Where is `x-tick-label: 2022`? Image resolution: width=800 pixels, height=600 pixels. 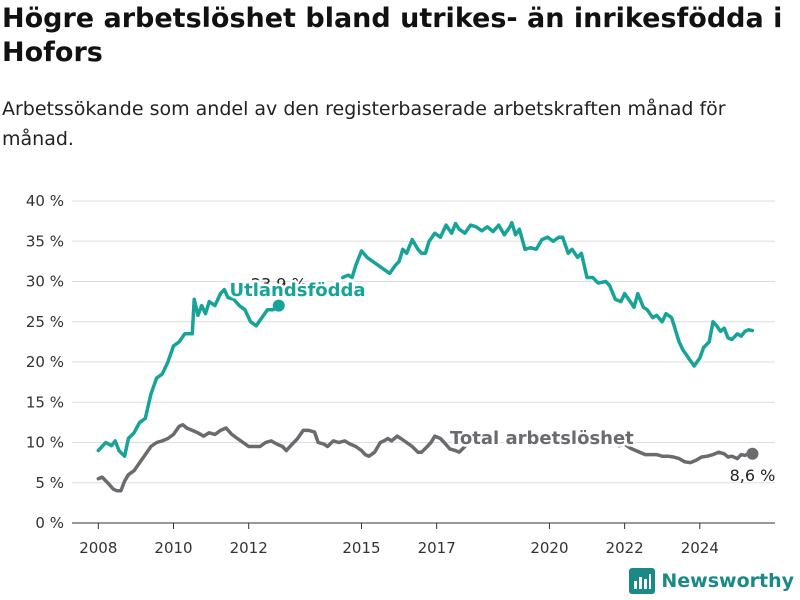
x-tick-label: 2022 is located at coordinates (625, 548).